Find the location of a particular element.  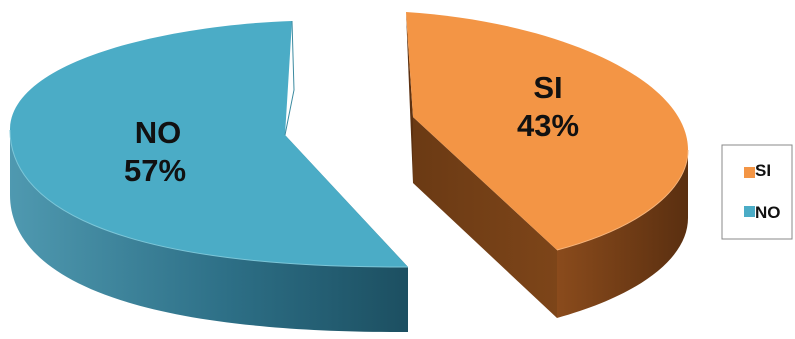

legend-swatch-no is located at coordinates (749, 211).